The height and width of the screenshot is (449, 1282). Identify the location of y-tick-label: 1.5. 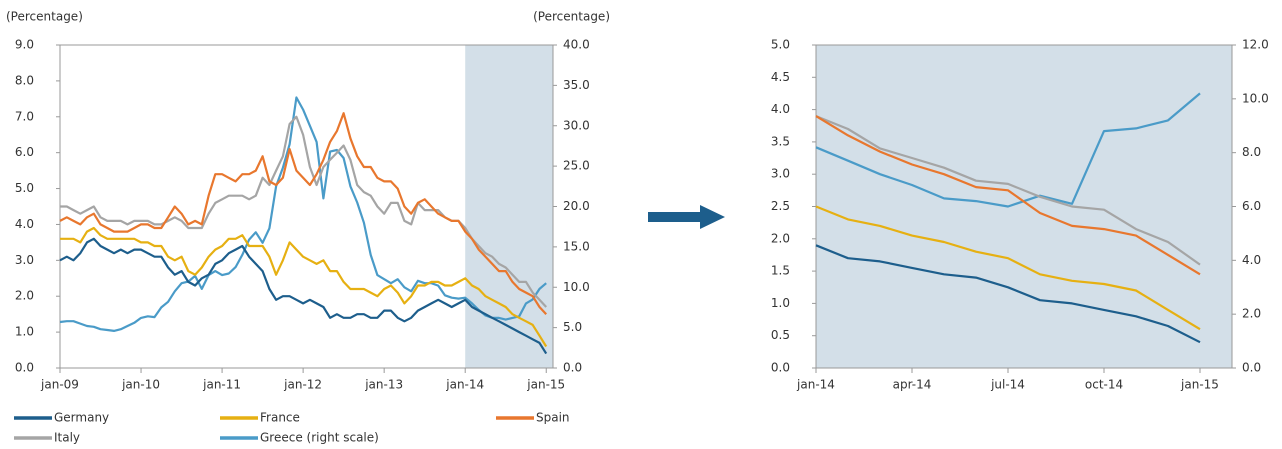
(780, 271).